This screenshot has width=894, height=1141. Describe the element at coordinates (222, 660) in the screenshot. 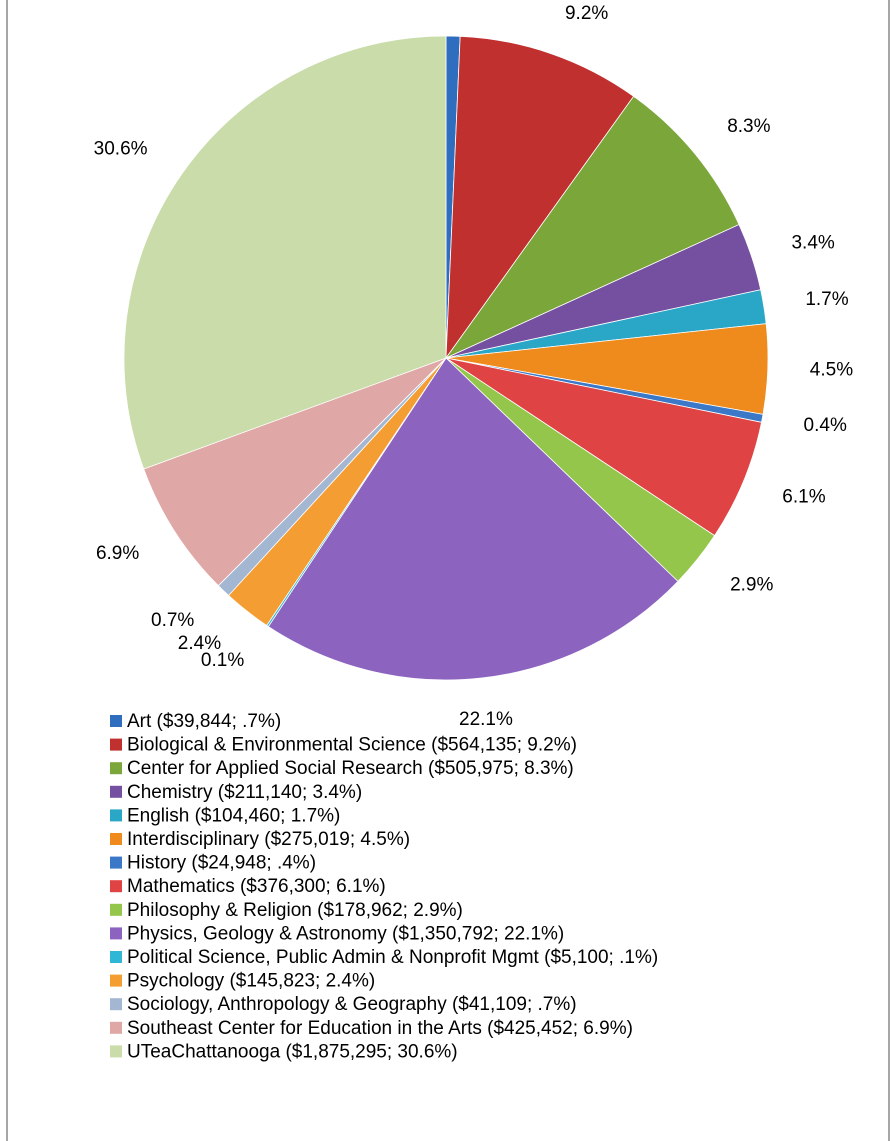

I see `slice-label: 0.1%` at that location.